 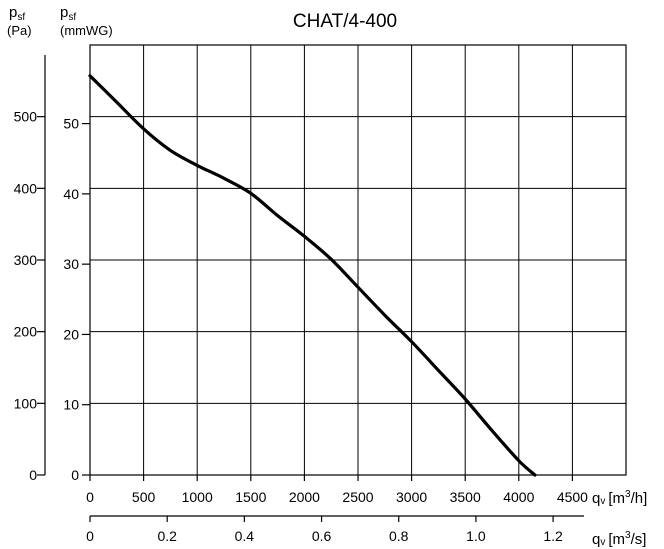 What do you see at coordinates (476, 536) in the screenshot?
I see `x-bottom-tick-label: 1.0` at bounding box center [476, 536].